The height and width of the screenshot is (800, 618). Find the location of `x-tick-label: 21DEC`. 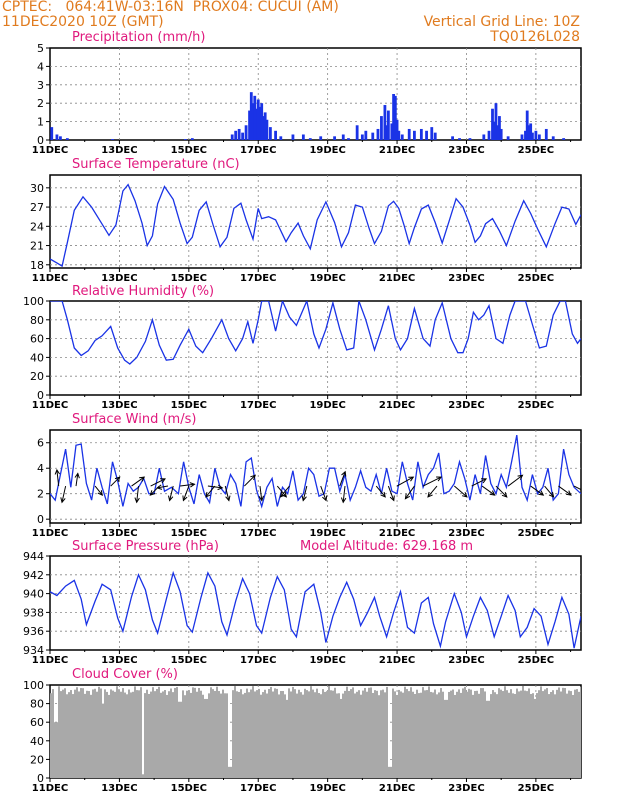

x-tick-label: 21DEC is located at coordinates (397, 150).